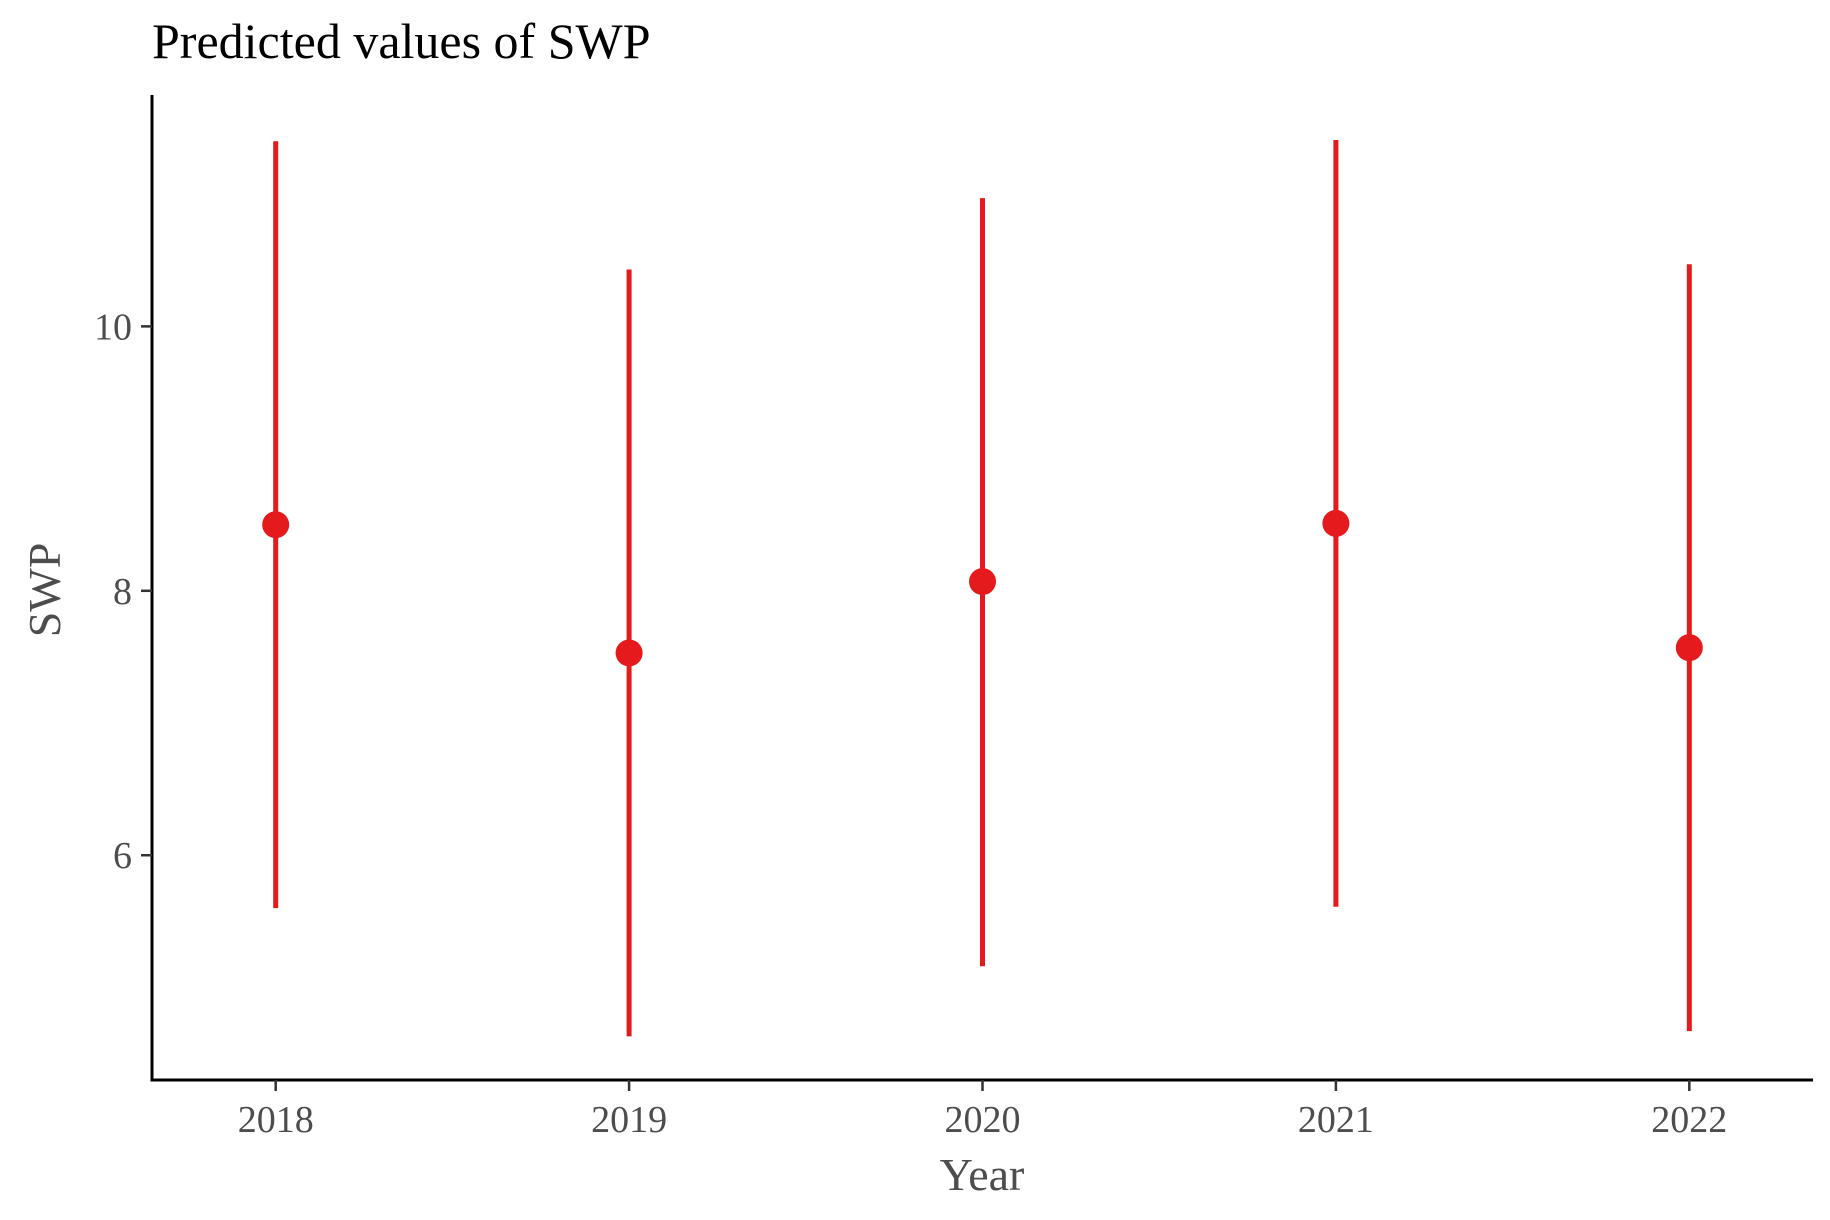  What do you see at coordinates (276, 1120) in the screenshot?
I see `x-tick-label: 2018` at bounding box center [276, 1120].